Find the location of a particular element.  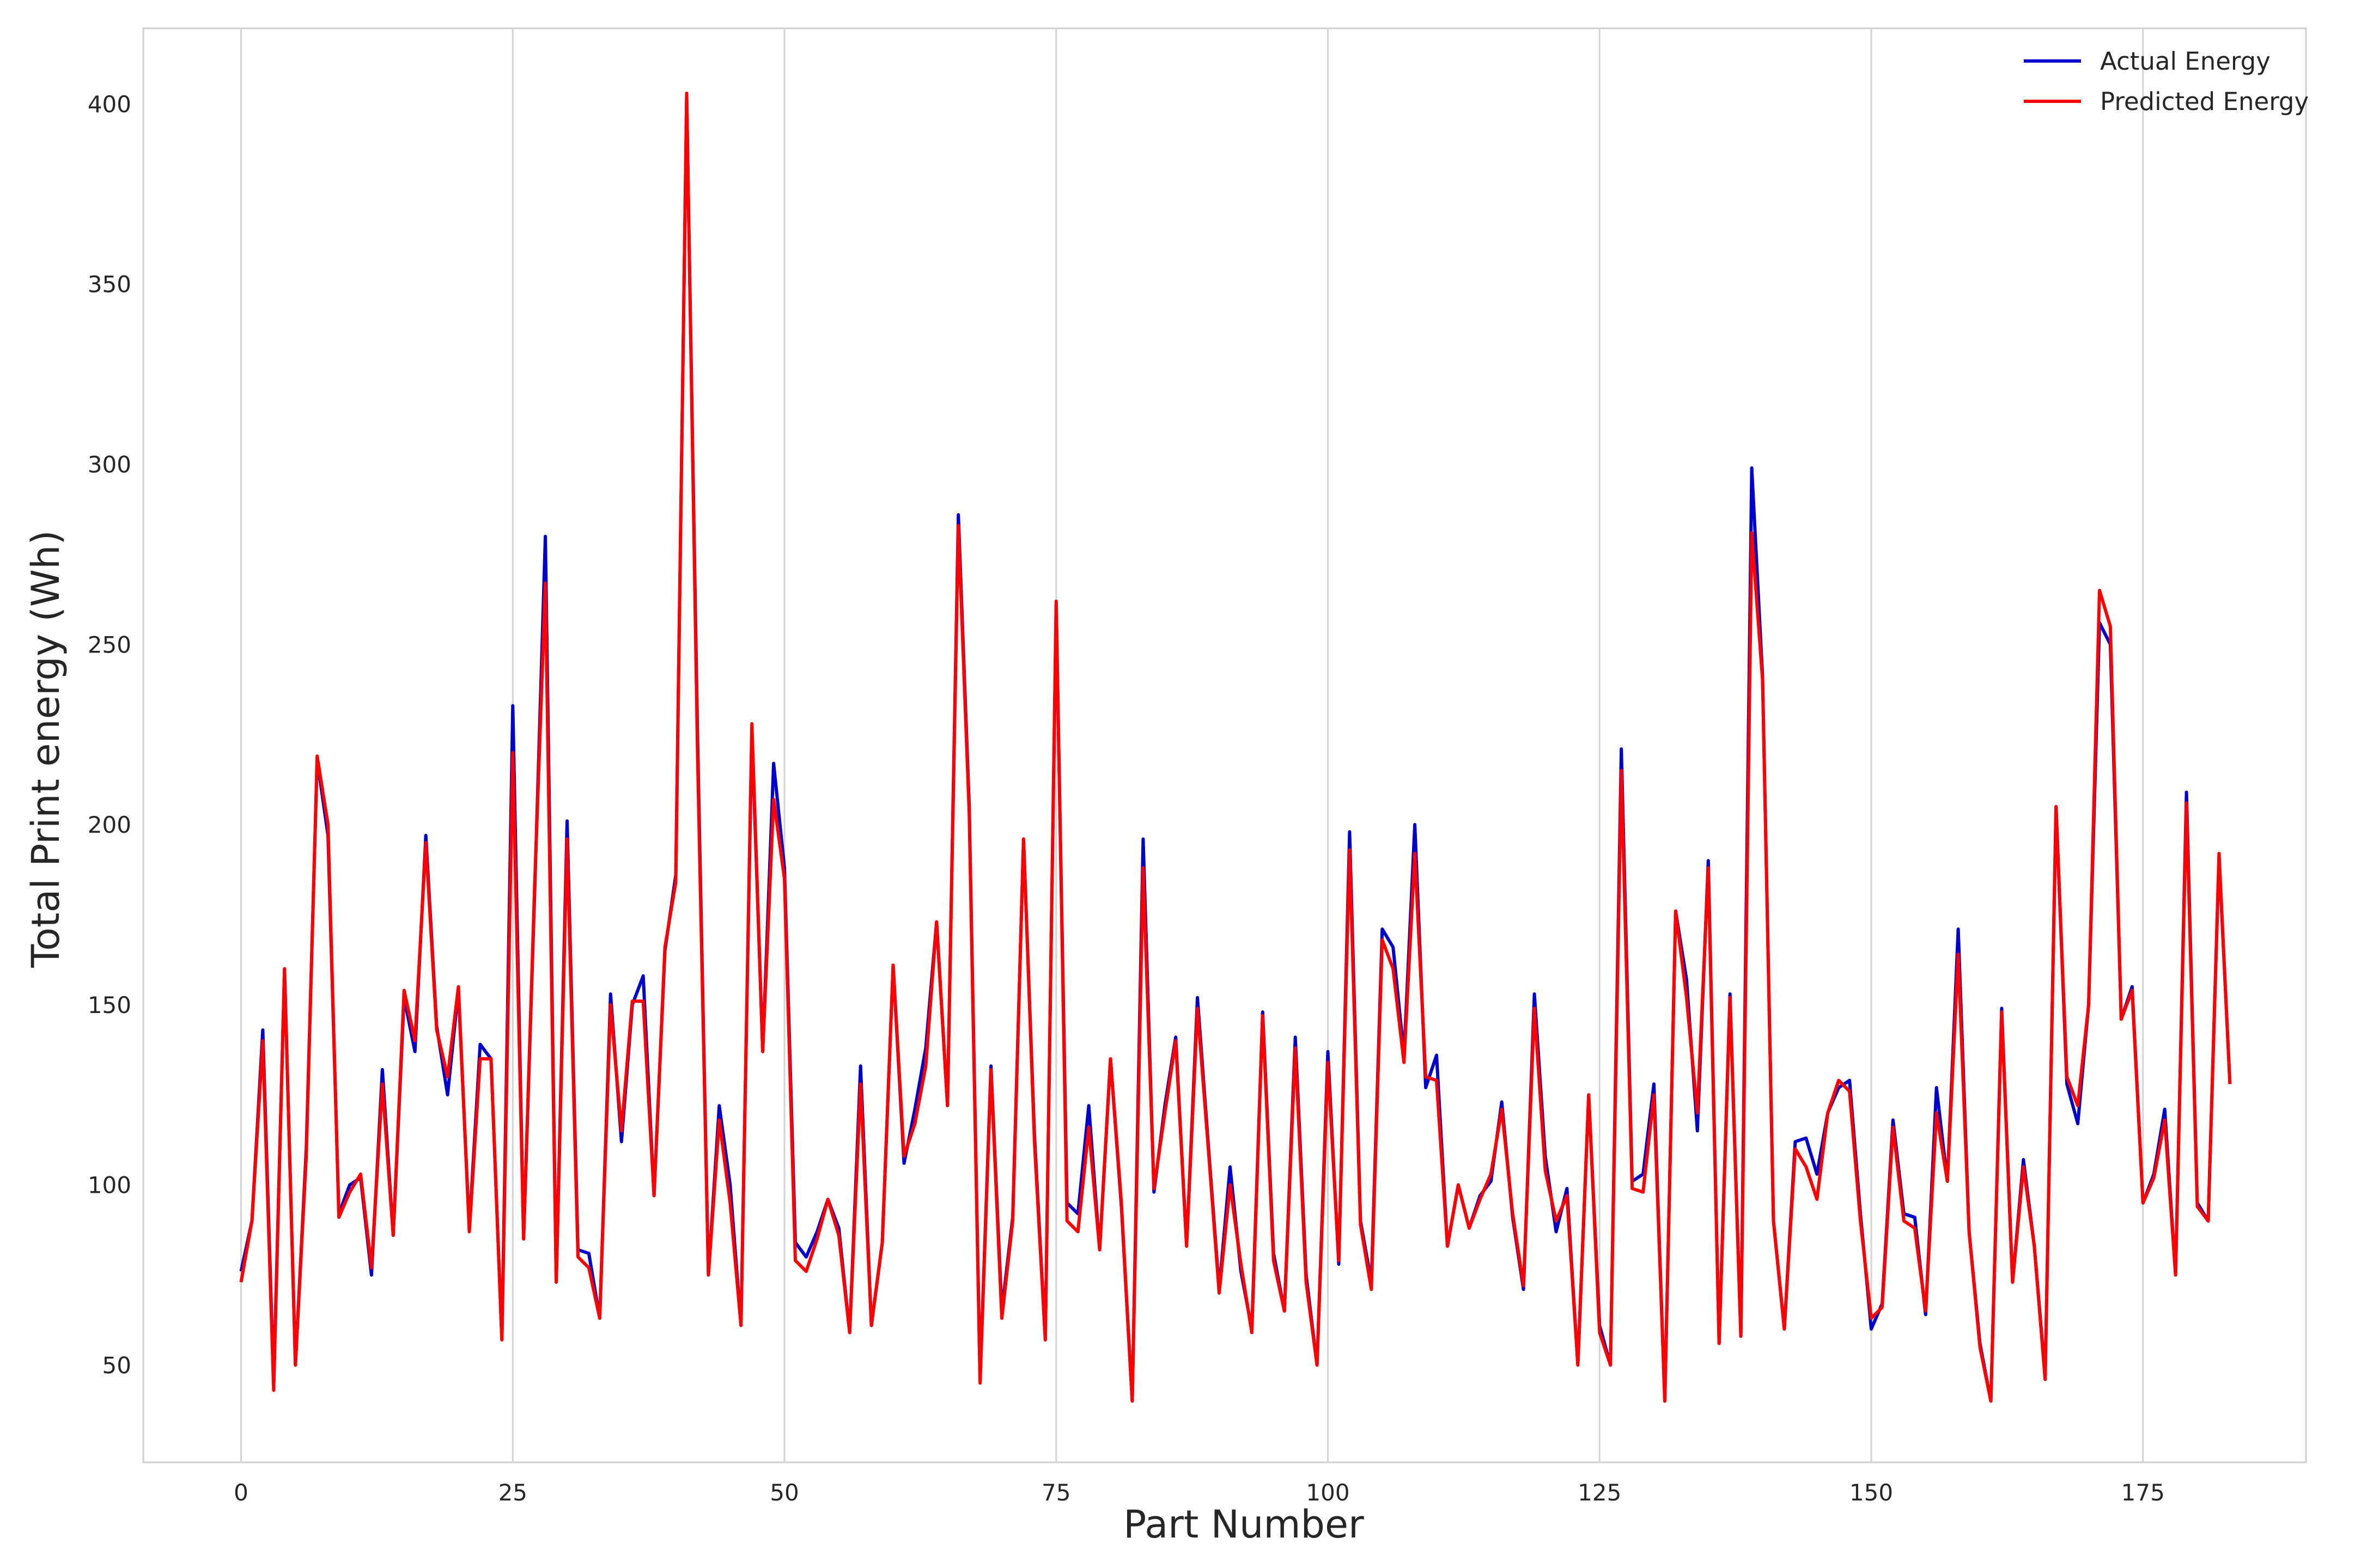

x-tick-label: 75 is located at coordinates (1056, 1493).